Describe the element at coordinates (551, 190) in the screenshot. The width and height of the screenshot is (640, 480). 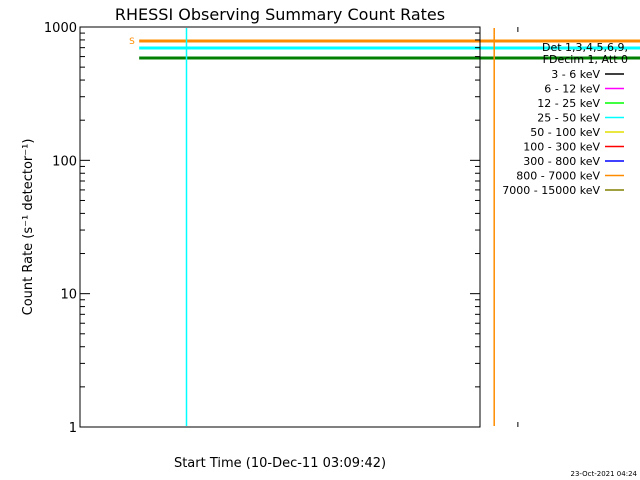
I see `legend-entry-label: 7000 - 15000 keV` at that location.